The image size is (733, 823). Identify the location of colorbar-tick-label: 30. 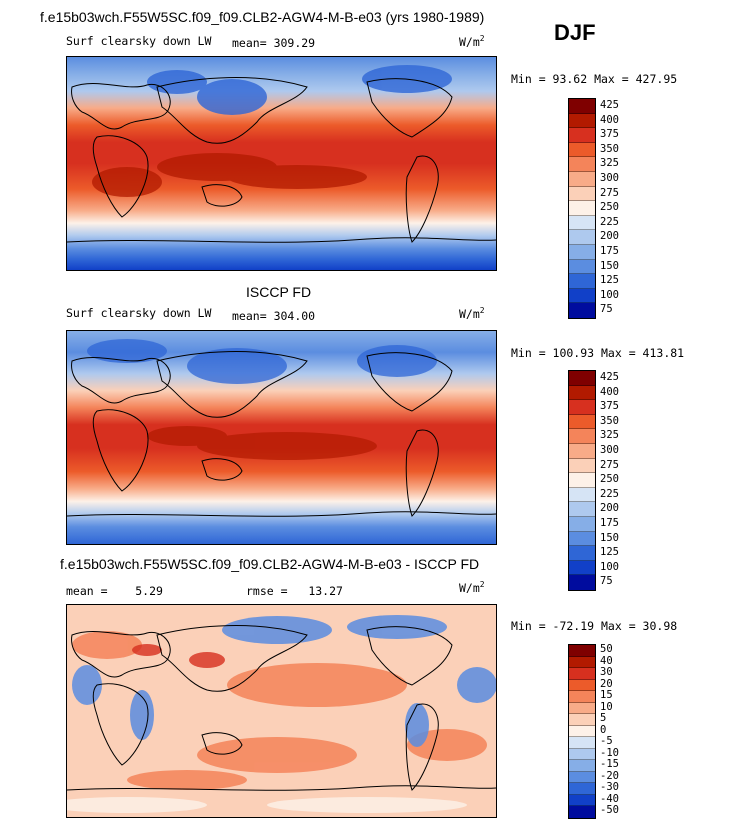
(606, 672).